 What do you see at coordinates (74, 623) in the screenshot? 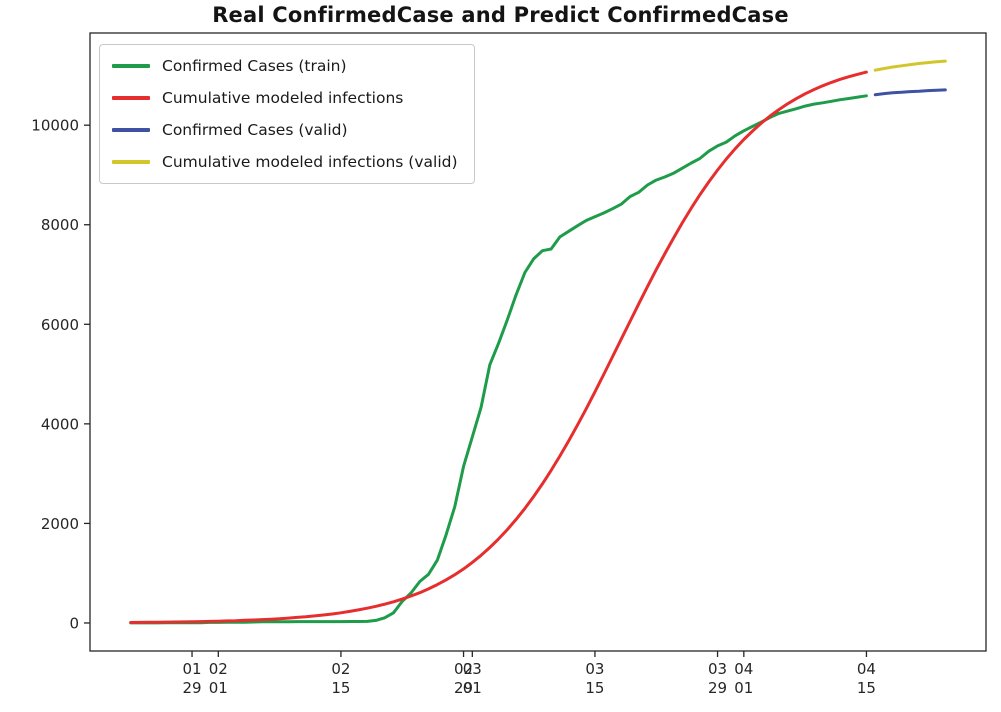
I see `y-tick-label: 0` at bounding box center [74, 623].